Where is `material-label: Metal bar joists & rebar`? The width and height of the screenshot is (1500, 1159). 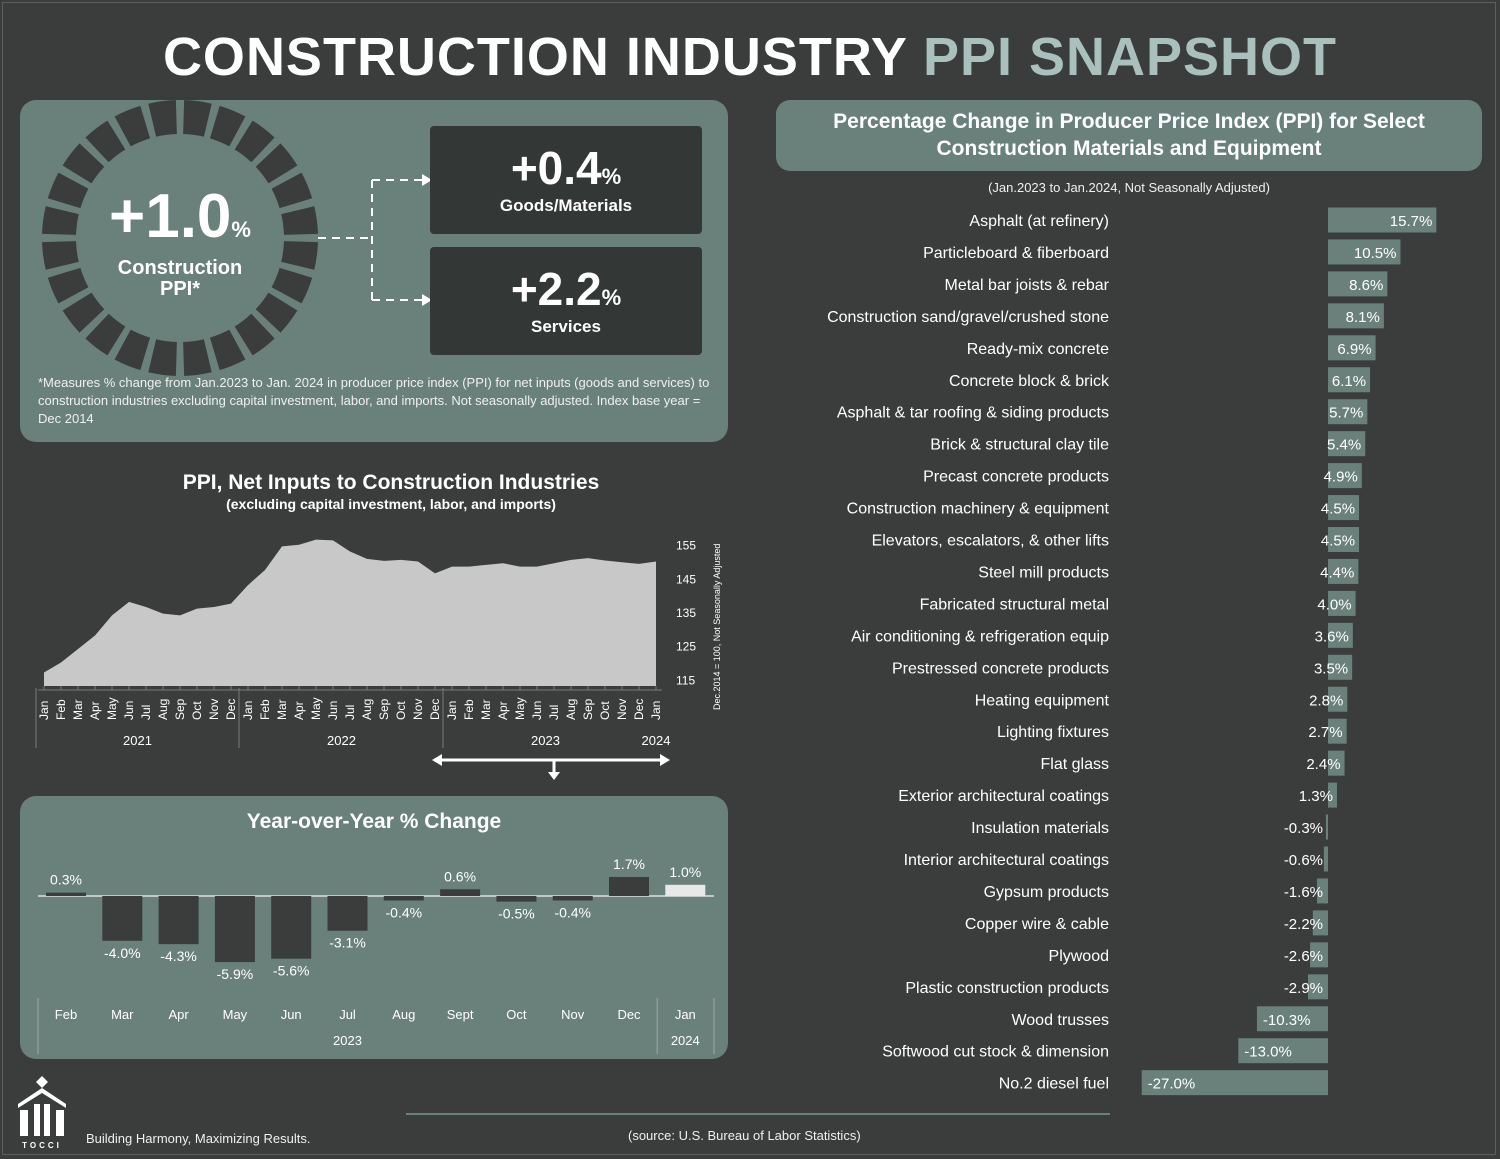
material-label: Metal bar joists & rebar is located at coordinates (1026, 285).